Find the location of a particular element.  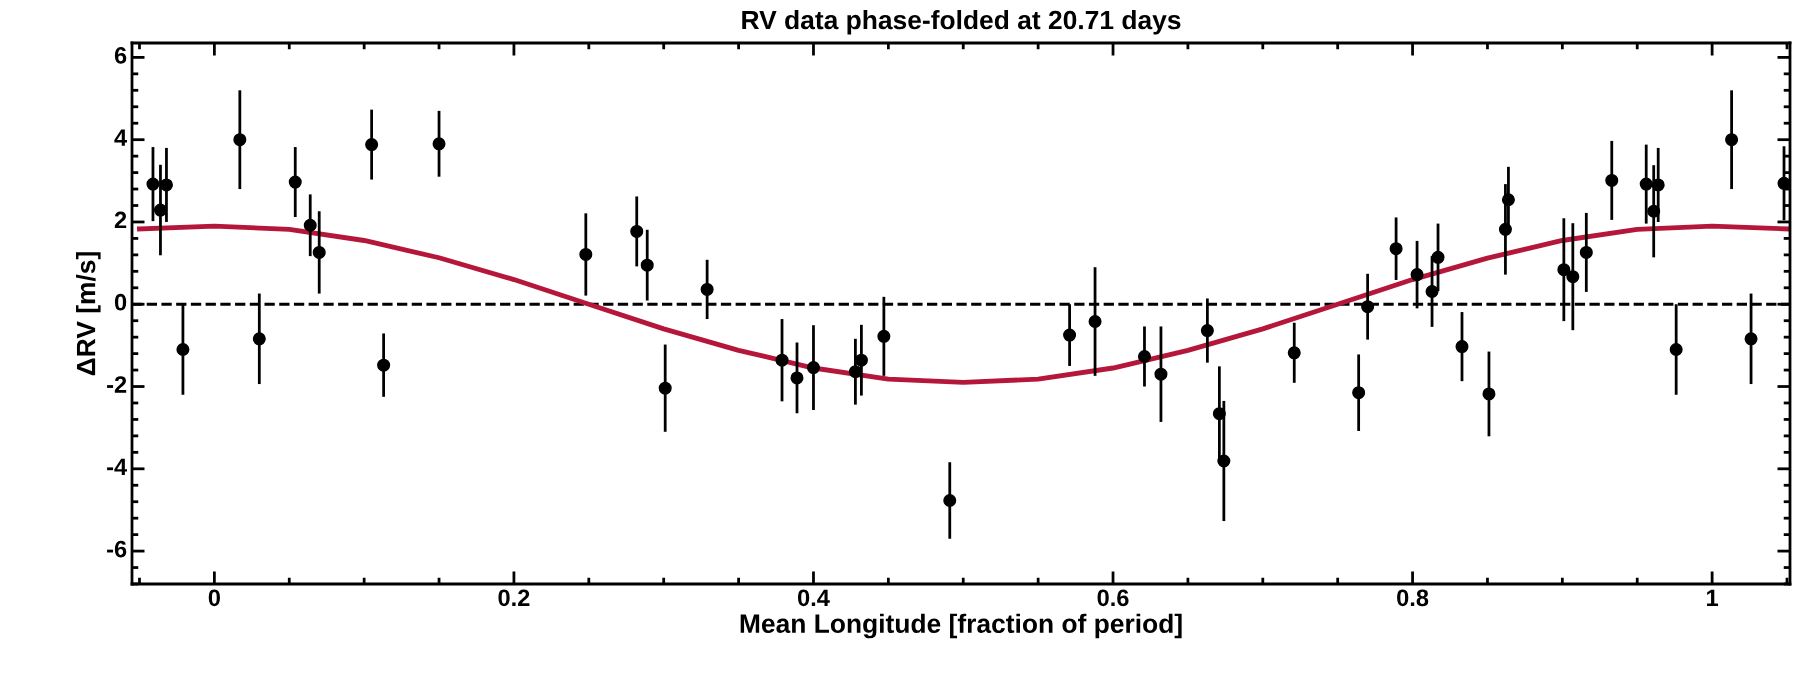

x-tick-label: 0.8 is located at coordinates (1413, 598).